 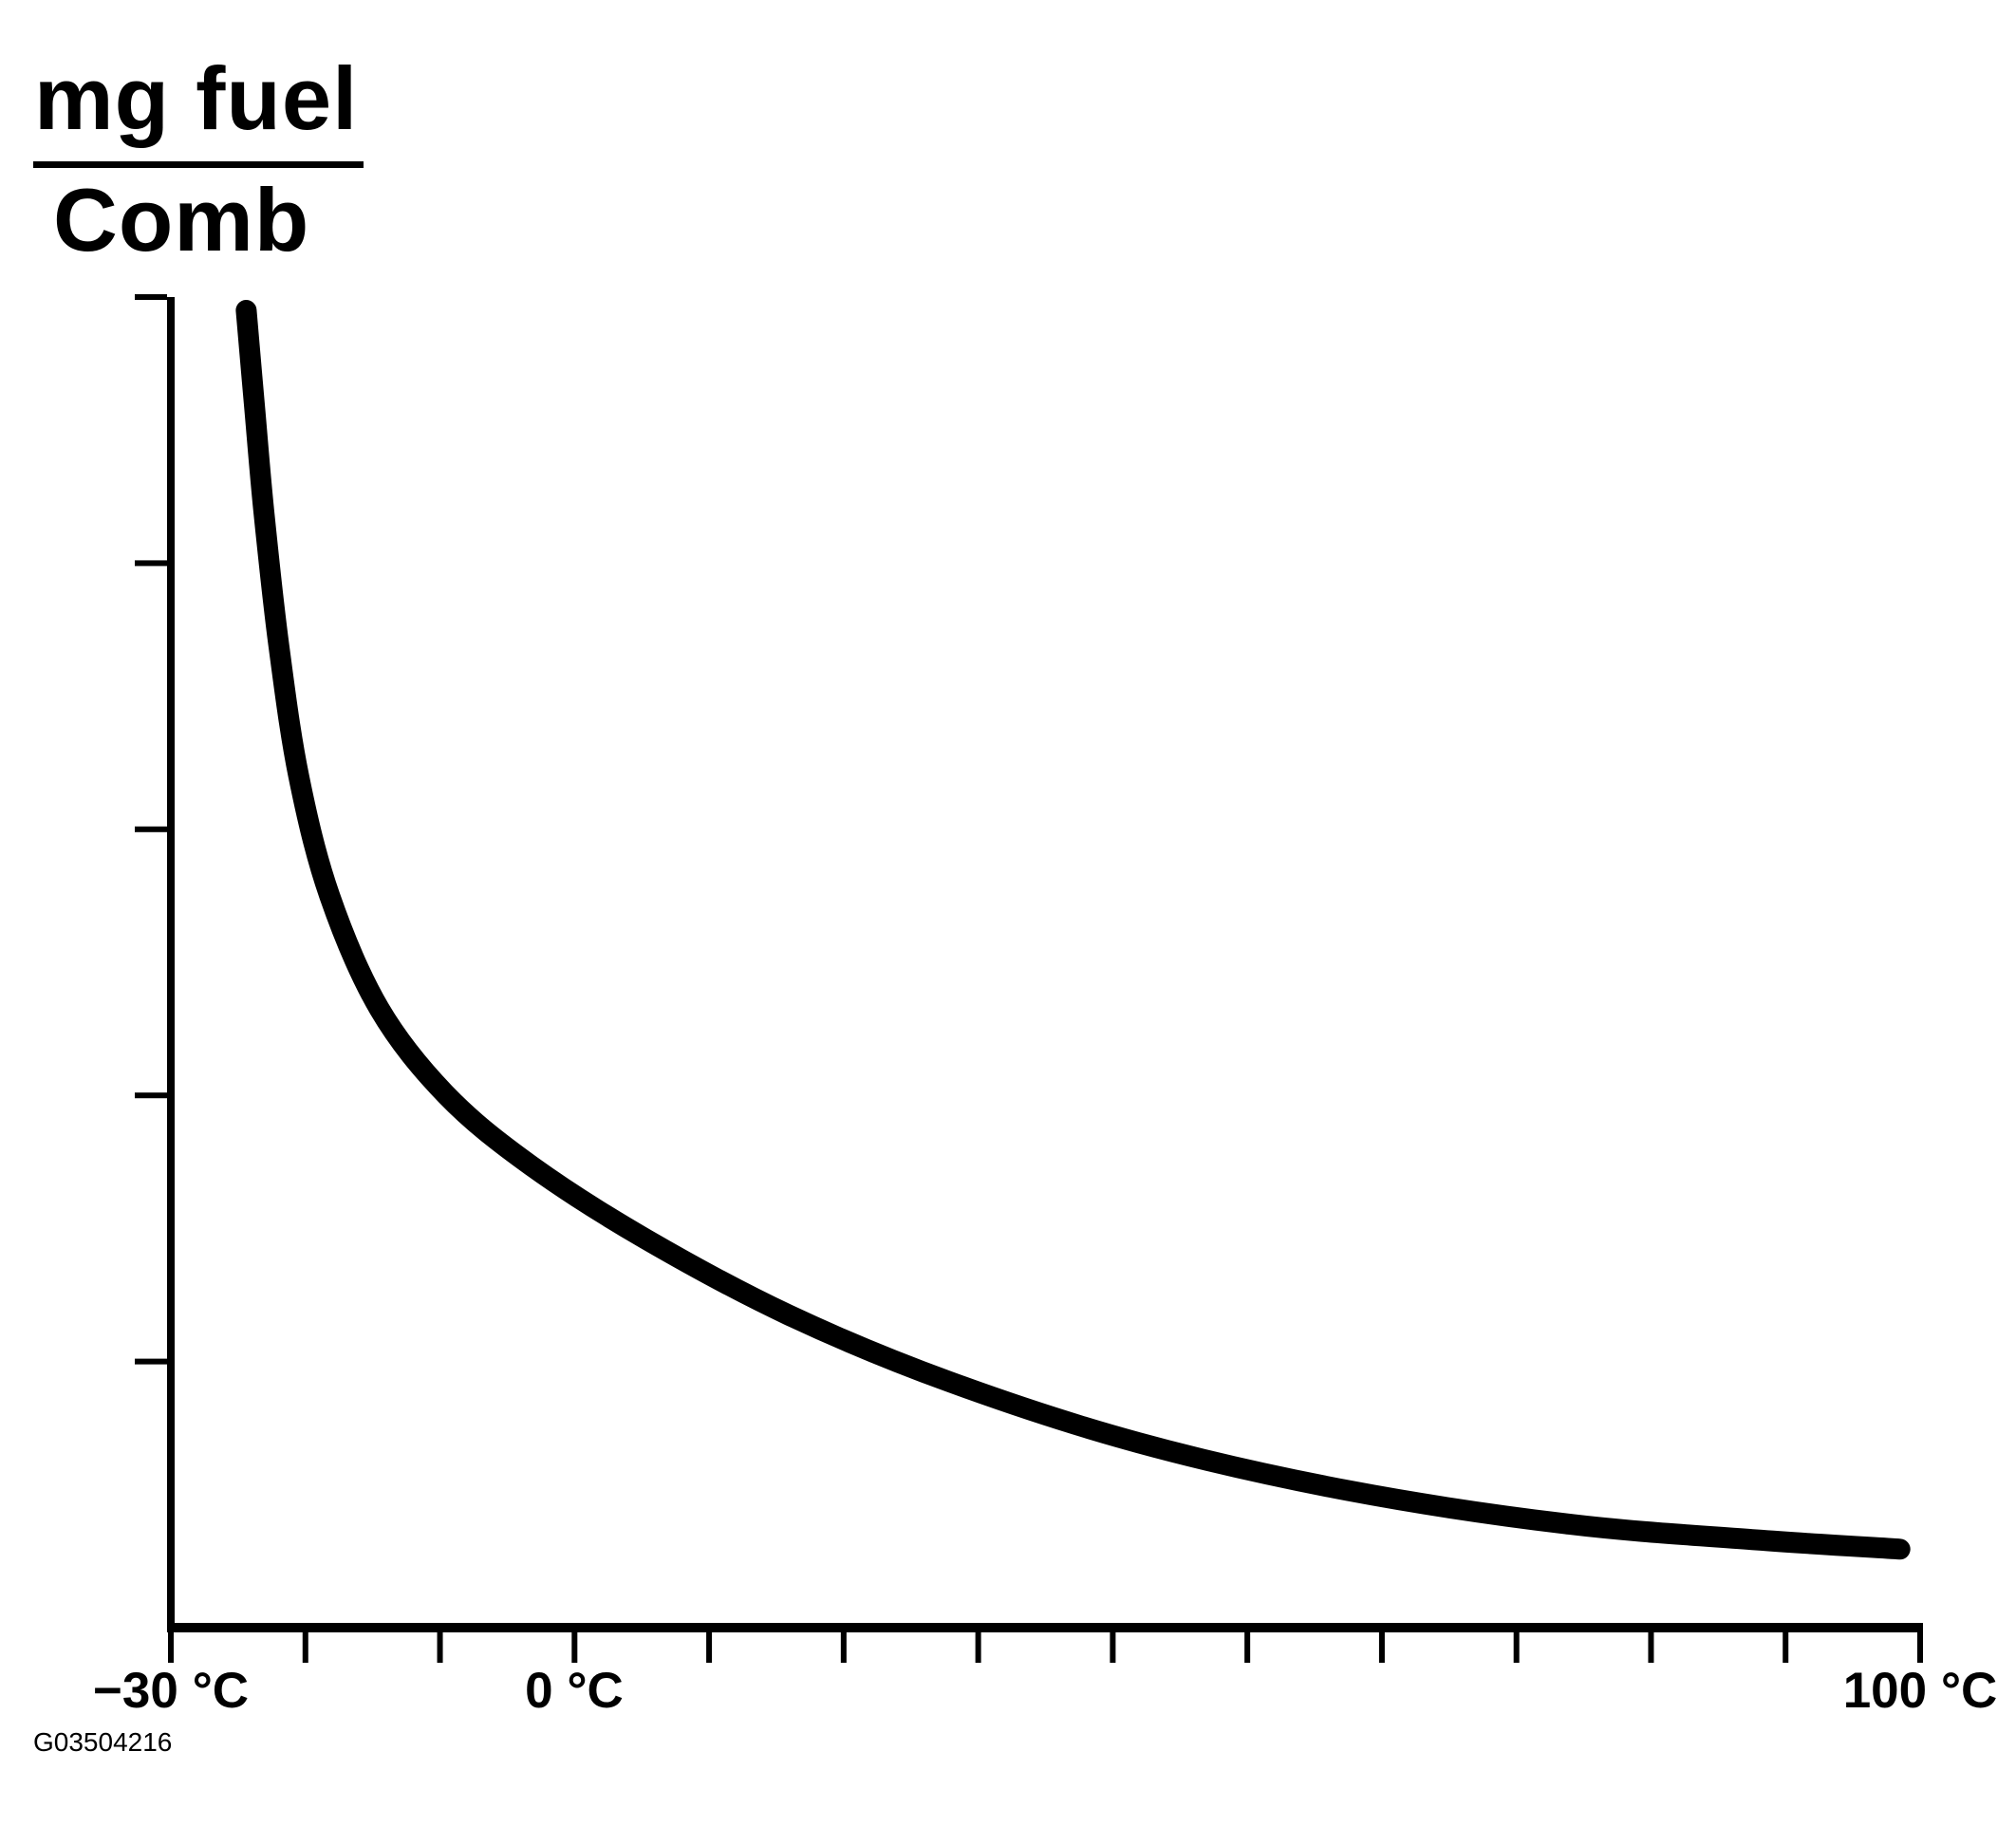 I want to click on x-axis-line, so click(x=1045, y=1628).